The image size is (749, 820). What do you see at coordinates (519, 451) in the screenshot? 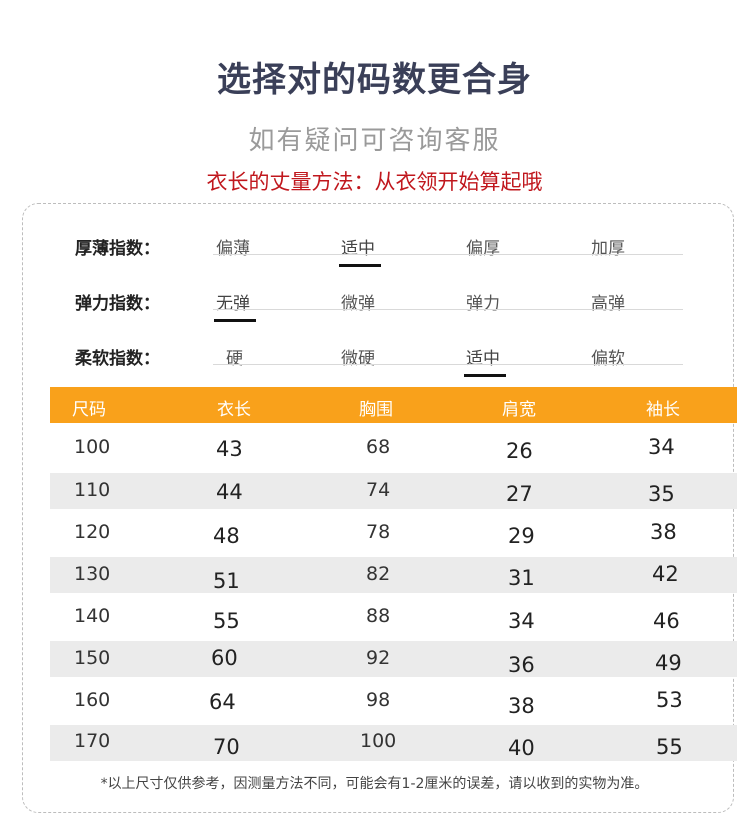
I see `cell-shoulder: 26` at bounding box center [519, 451].